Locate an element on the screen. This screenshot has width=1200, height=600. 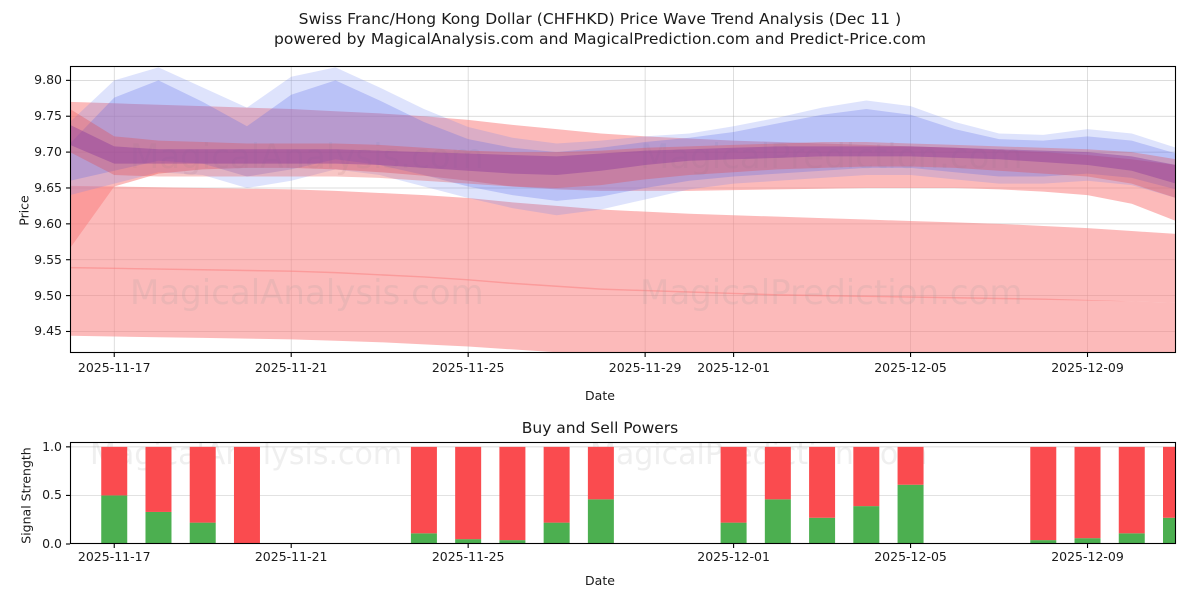
price-x-tick: 2025-11-17 is located at coordinates (114, 367).